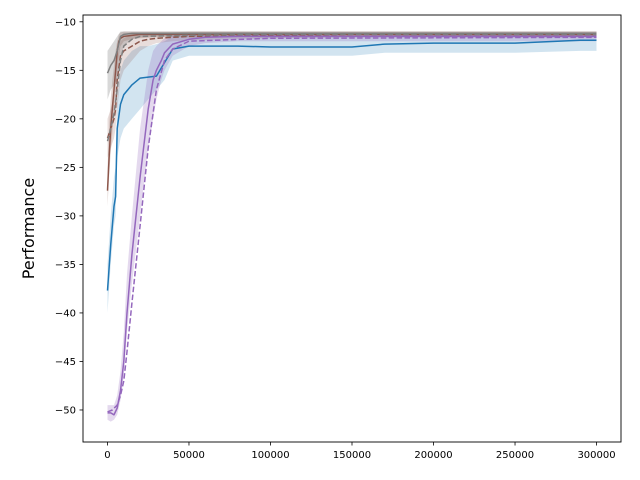 This screenshot has width=640, height=480. Describe the element at coordinates (65, 22) in the screenshot. I see `y-tick-label: −10` at that location.